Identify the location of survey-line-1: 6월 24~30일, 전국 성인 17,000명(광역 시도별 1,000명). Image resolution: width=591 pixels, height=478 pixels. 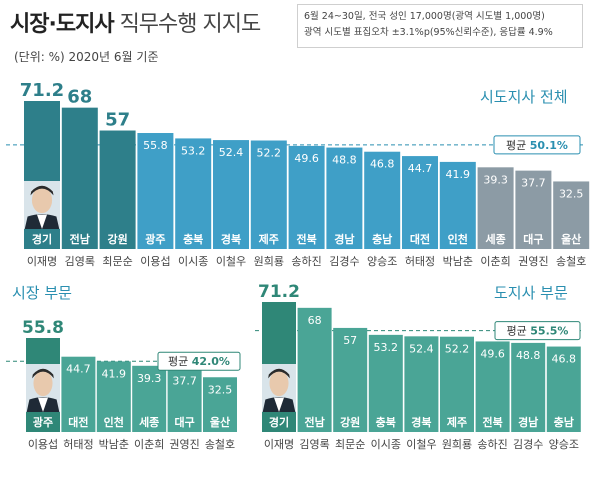
(424, 16).